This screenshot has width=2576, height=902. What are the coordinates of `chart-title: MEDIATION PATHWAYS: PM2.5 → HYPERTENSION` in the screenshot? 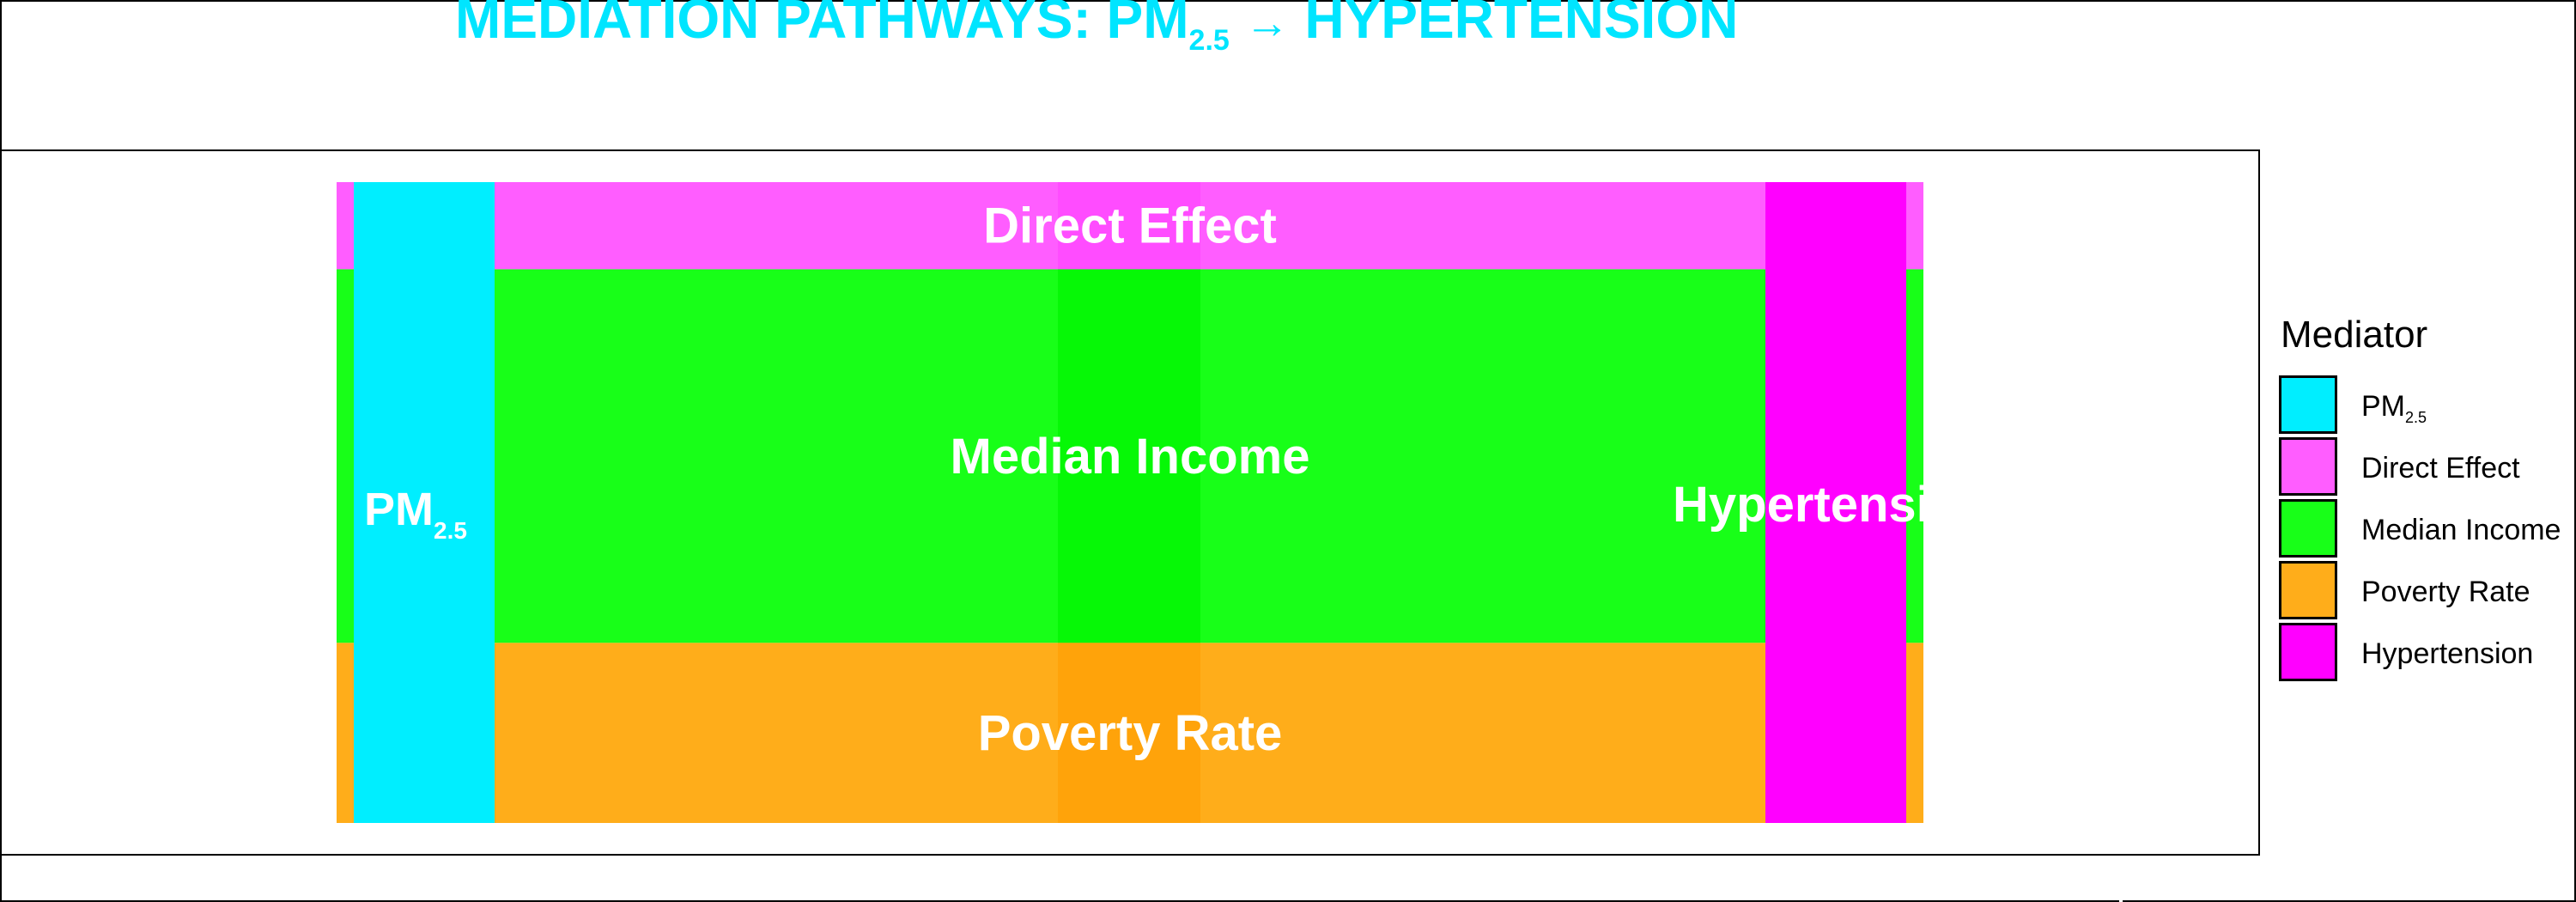 It's located at (1096, 34).